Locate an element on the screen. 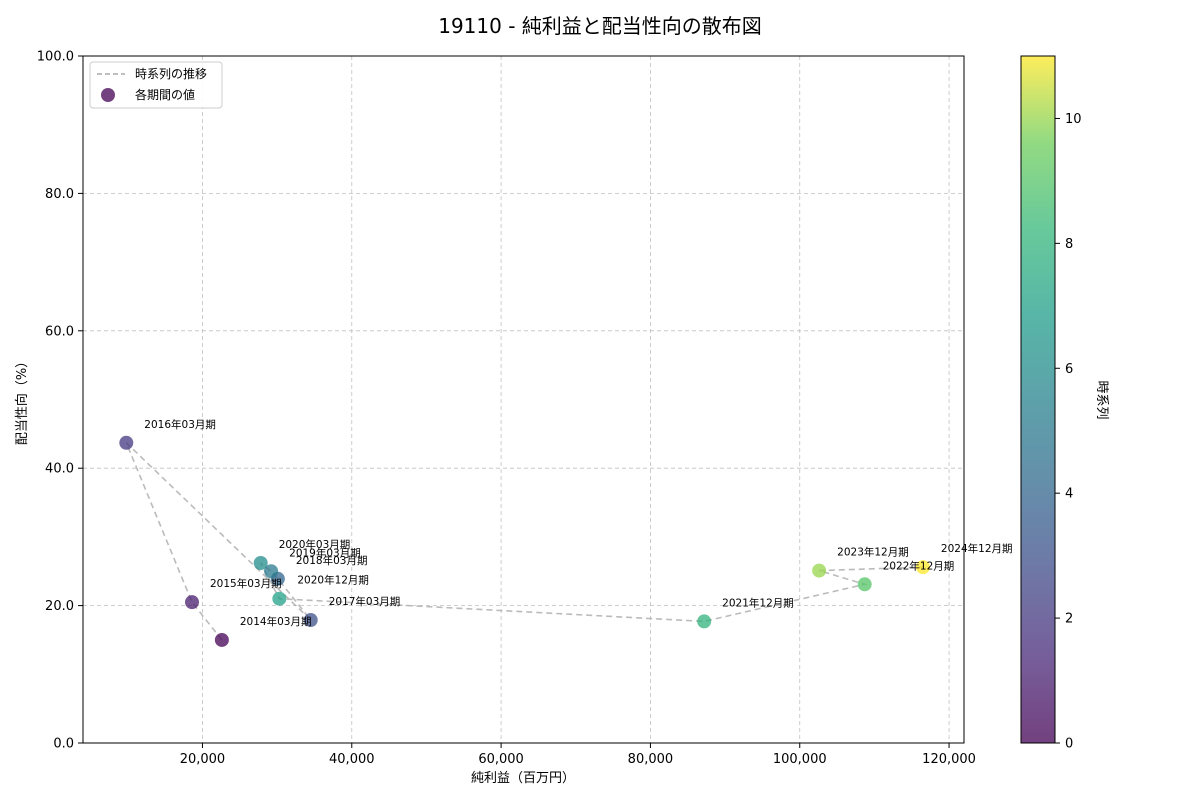 Image resolution: width=1200 pixels, height=804 pixels. y-axis: 0.0 20.0 40.0 60.0 80.0 100.0 is located at coordinates (60, 401).